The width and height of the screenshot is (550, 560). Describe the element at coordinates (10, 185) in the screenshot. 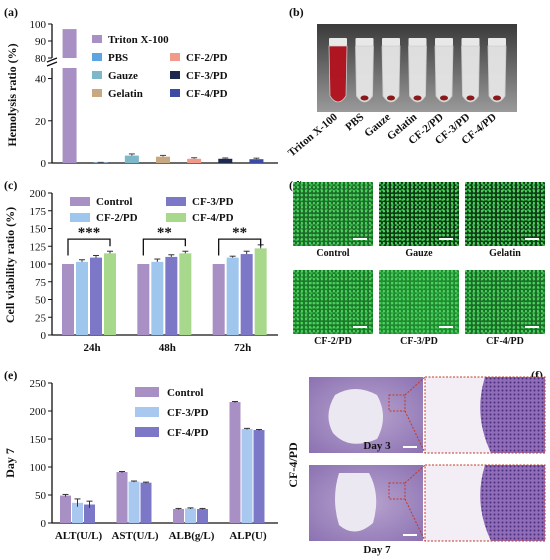

I see `panel-label-c: (c)` at that location.